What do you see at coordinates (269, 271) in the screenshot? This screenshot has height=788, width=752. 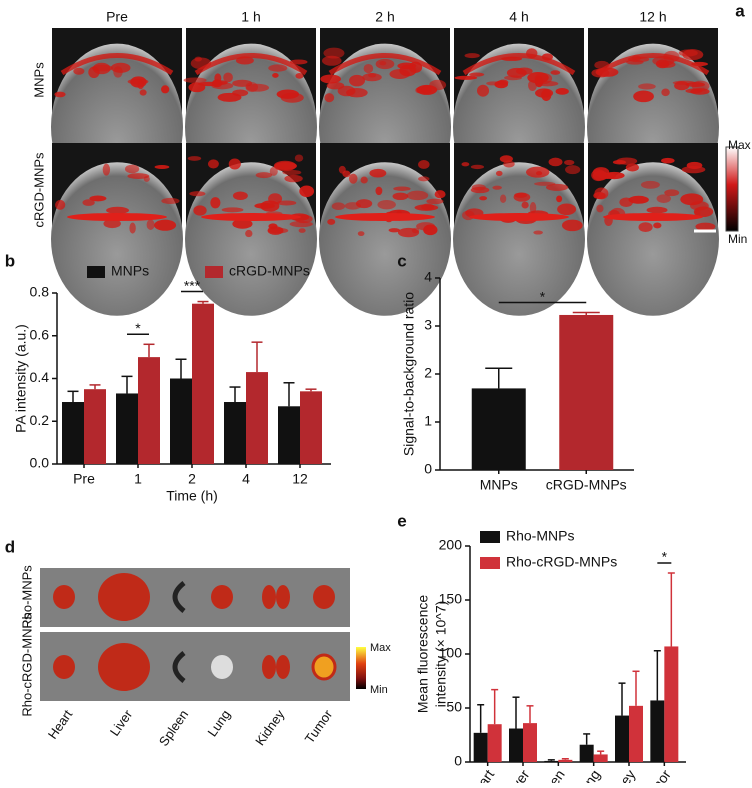 I see `legend-label: cRGD-MNPs` at bounding box center [269, 271].